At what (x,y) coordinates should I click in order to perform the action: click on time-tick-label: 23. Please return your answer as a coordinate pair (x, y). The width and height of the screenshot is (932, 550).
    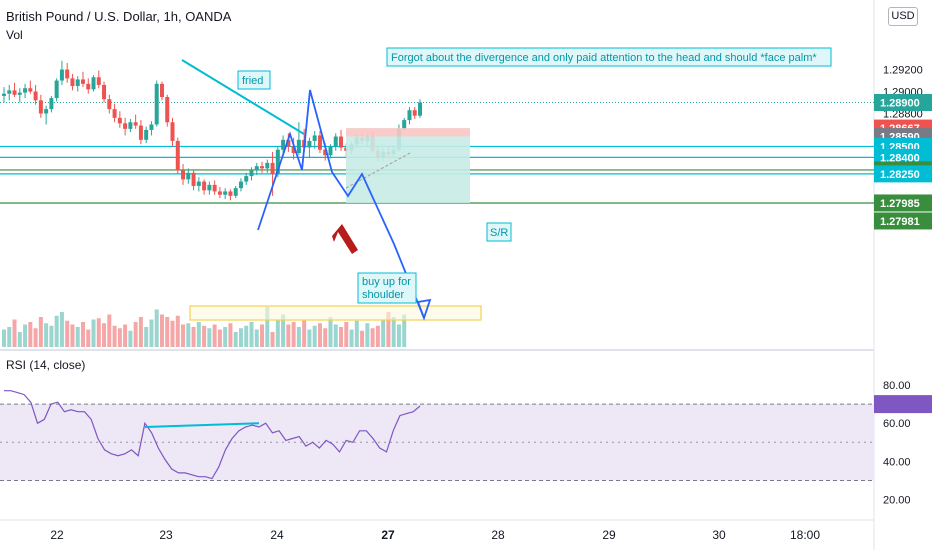
    Looking at the image, I should click on (166, 535).